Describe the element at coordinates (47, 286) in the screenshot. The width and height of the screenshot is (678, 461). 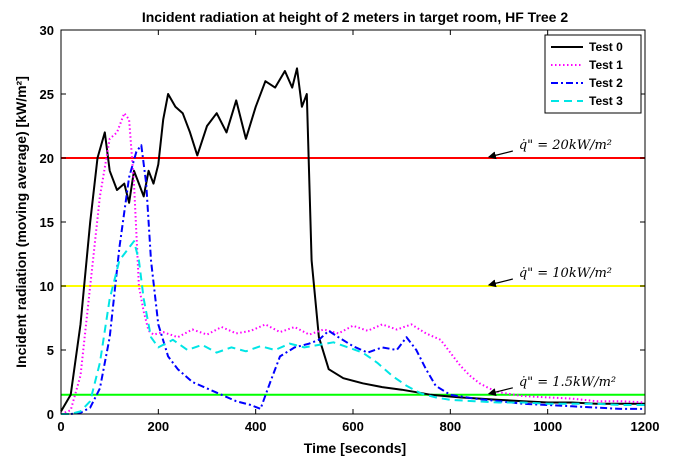
I see `y-tick-label-2: 10` at that location.